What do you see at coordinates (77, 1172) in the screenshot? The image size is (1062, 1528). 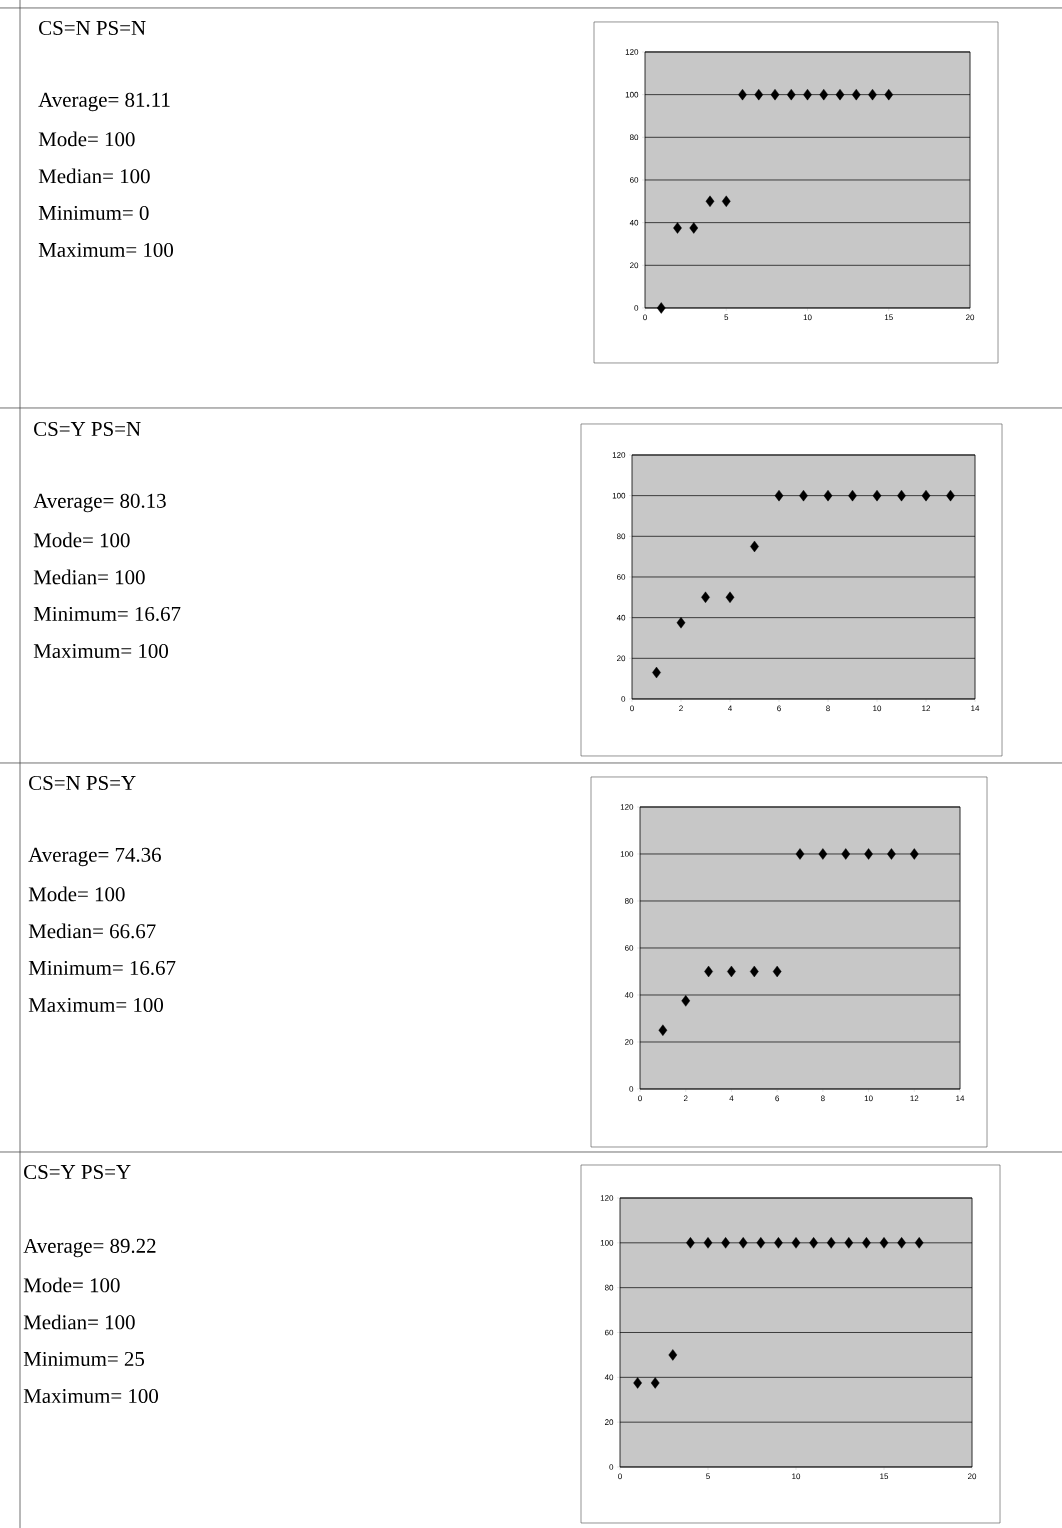 I see `text: CS=Y PS=Y` at bounding box center [77, 1172].